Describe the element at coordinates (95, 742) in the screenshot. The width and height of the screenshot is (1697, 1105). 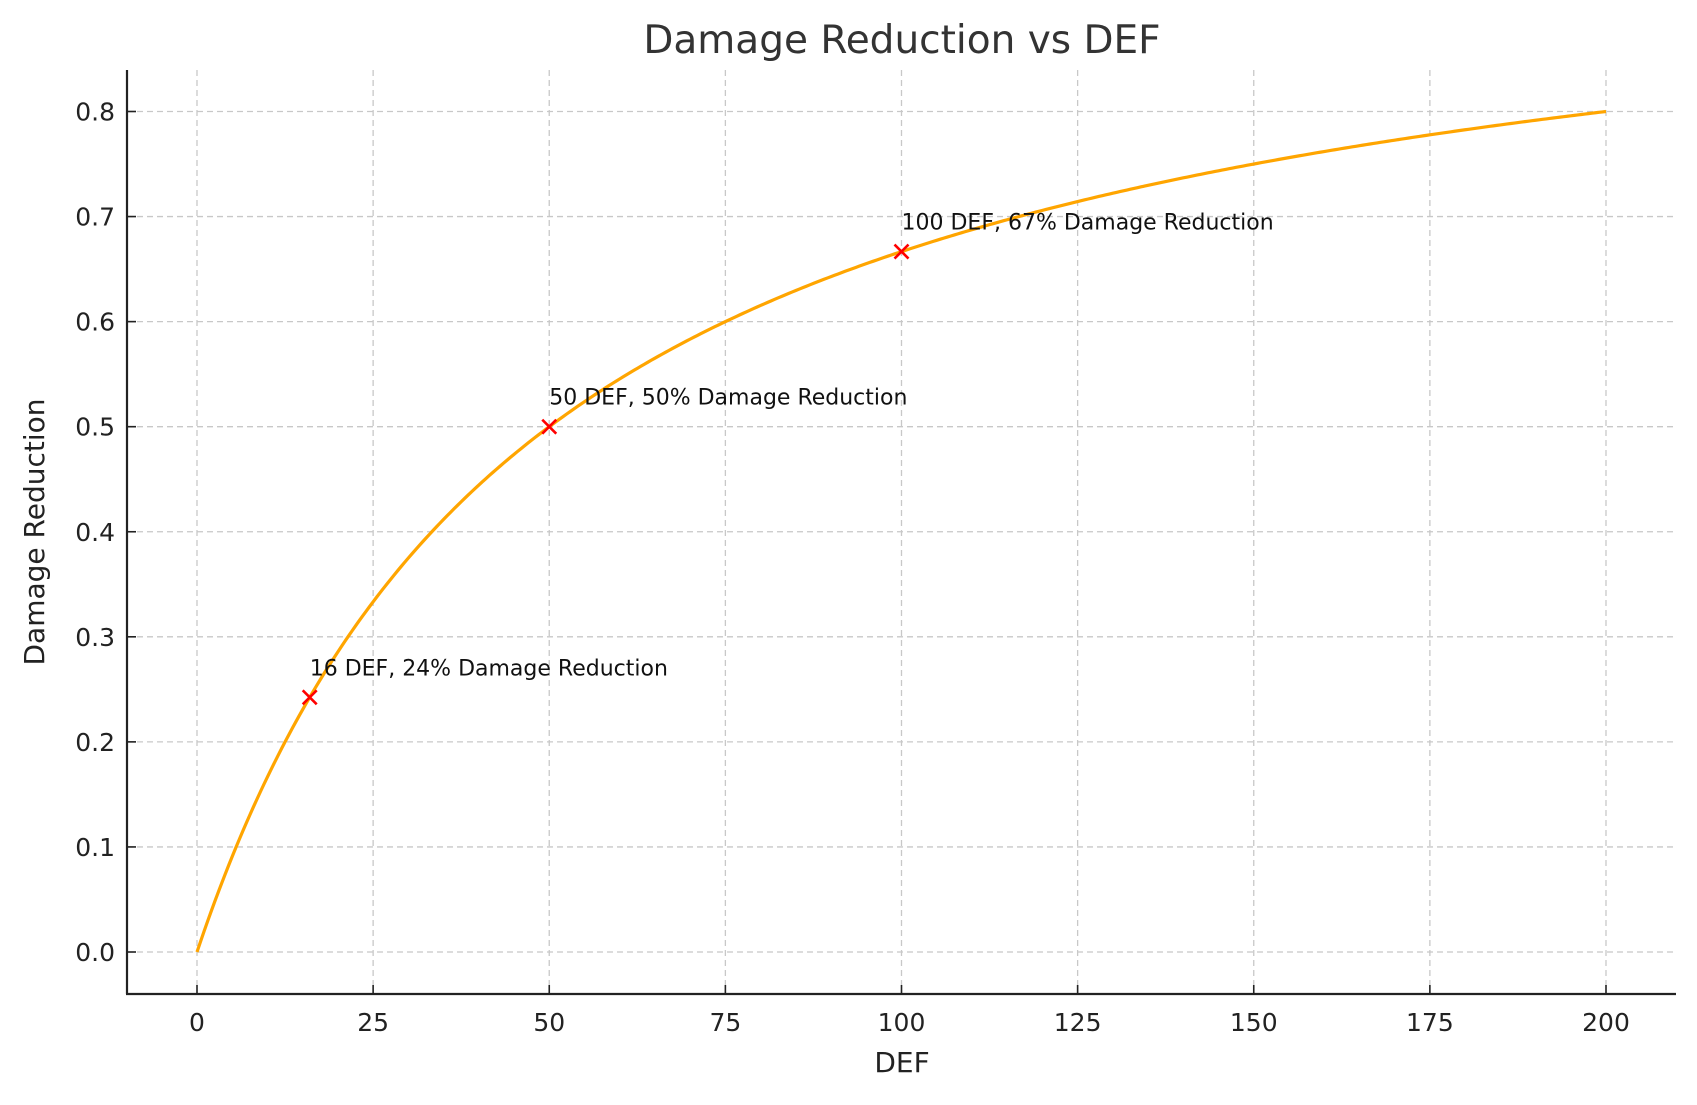
I see `y-tick-label: 0.2` at that location.